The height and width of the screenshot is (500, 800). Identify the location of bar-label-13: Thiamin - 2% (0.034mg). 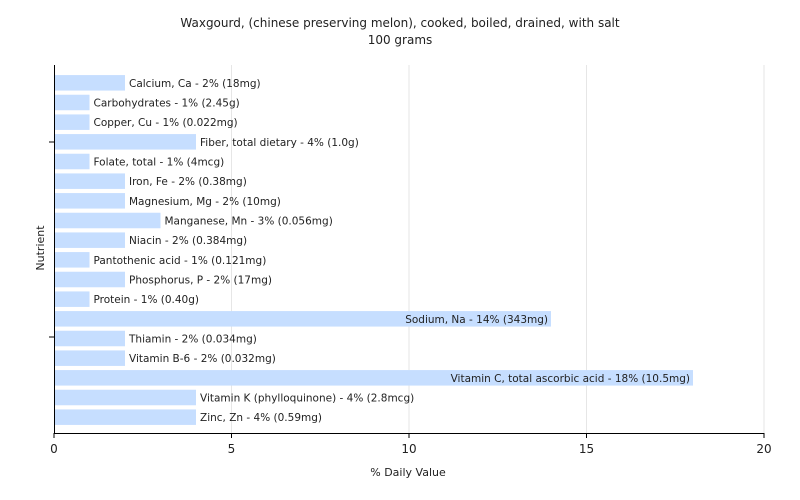
(192, 340).